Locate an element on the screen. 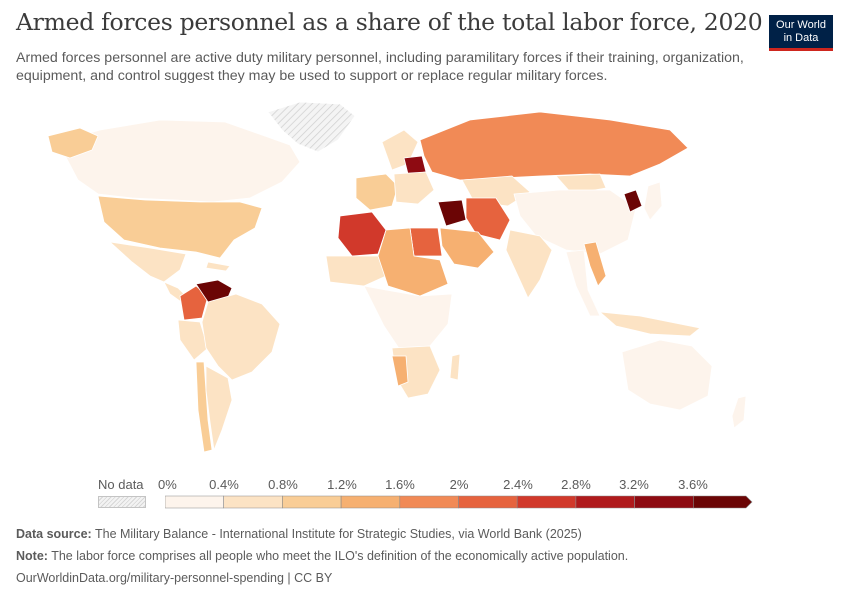 The height and width of the screenshot is (600, 850). region-western-europe is located at coordinates (377, 192).